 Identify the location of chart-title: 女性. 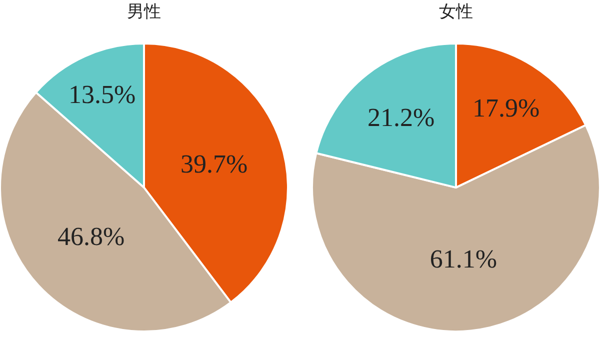
(456, 12).